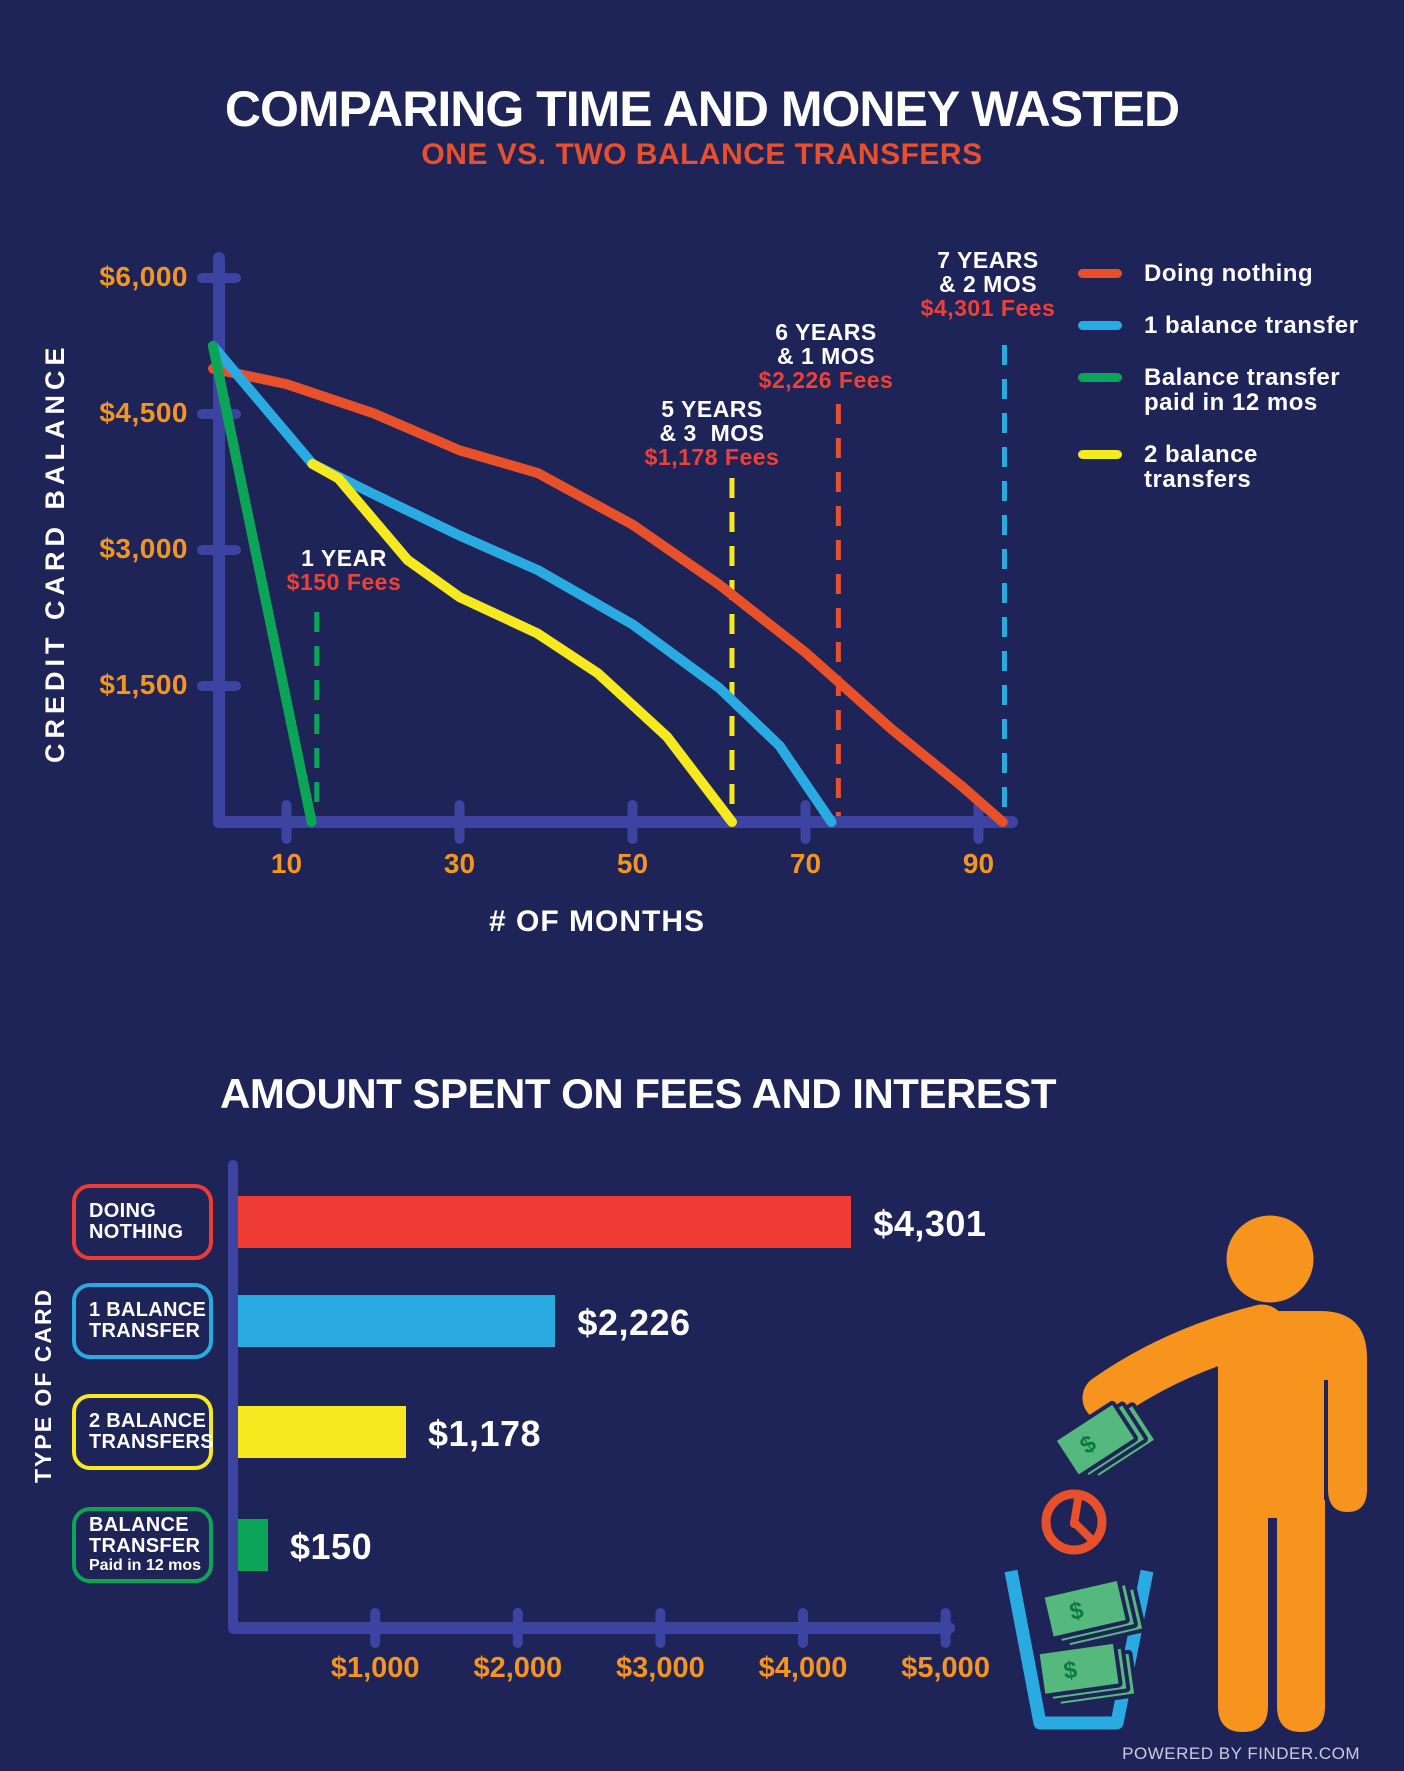 The height and width of the screenshot is (1771, 1404). Describe the element at coordinates (143, 548) in the screenshot. I see `y-tick-label: $3,000` at that location.